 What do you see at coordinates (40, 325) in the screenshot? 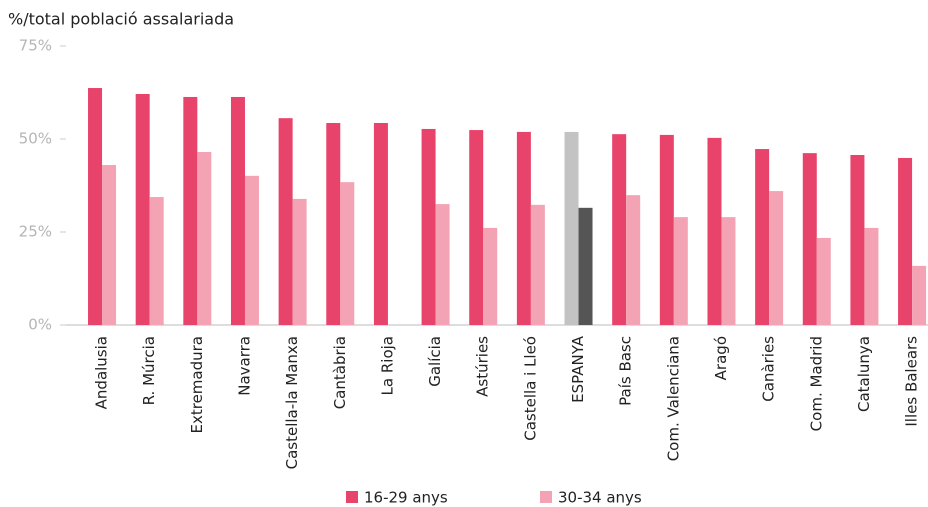
I see `y-tick-label: 0%` at bounding box center [40, 325].